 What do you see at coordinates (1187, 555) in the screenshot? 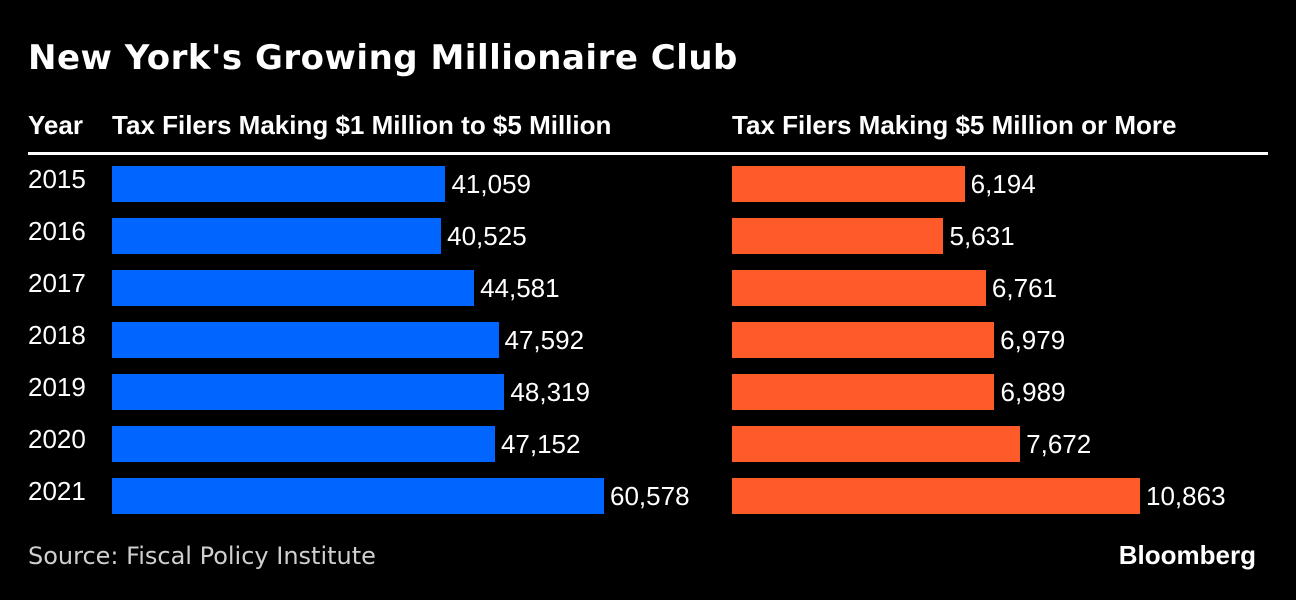
I see `bloomberg-logo: Bloomberg` at bounding box center [1187, 555].